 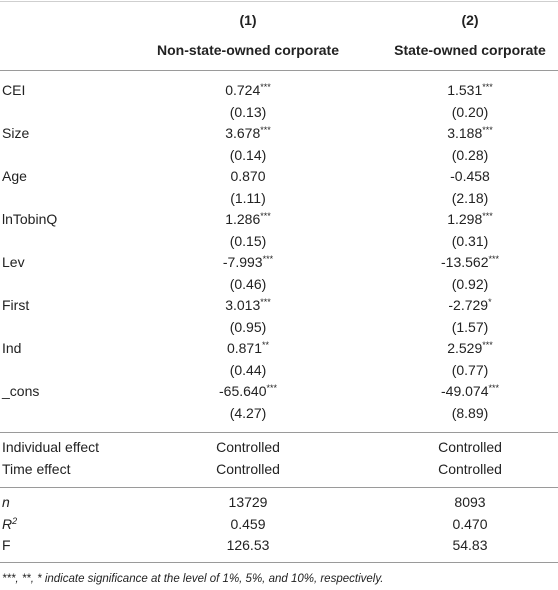 I want to click on coef-value: 3.188, so click(x=465, y=133).